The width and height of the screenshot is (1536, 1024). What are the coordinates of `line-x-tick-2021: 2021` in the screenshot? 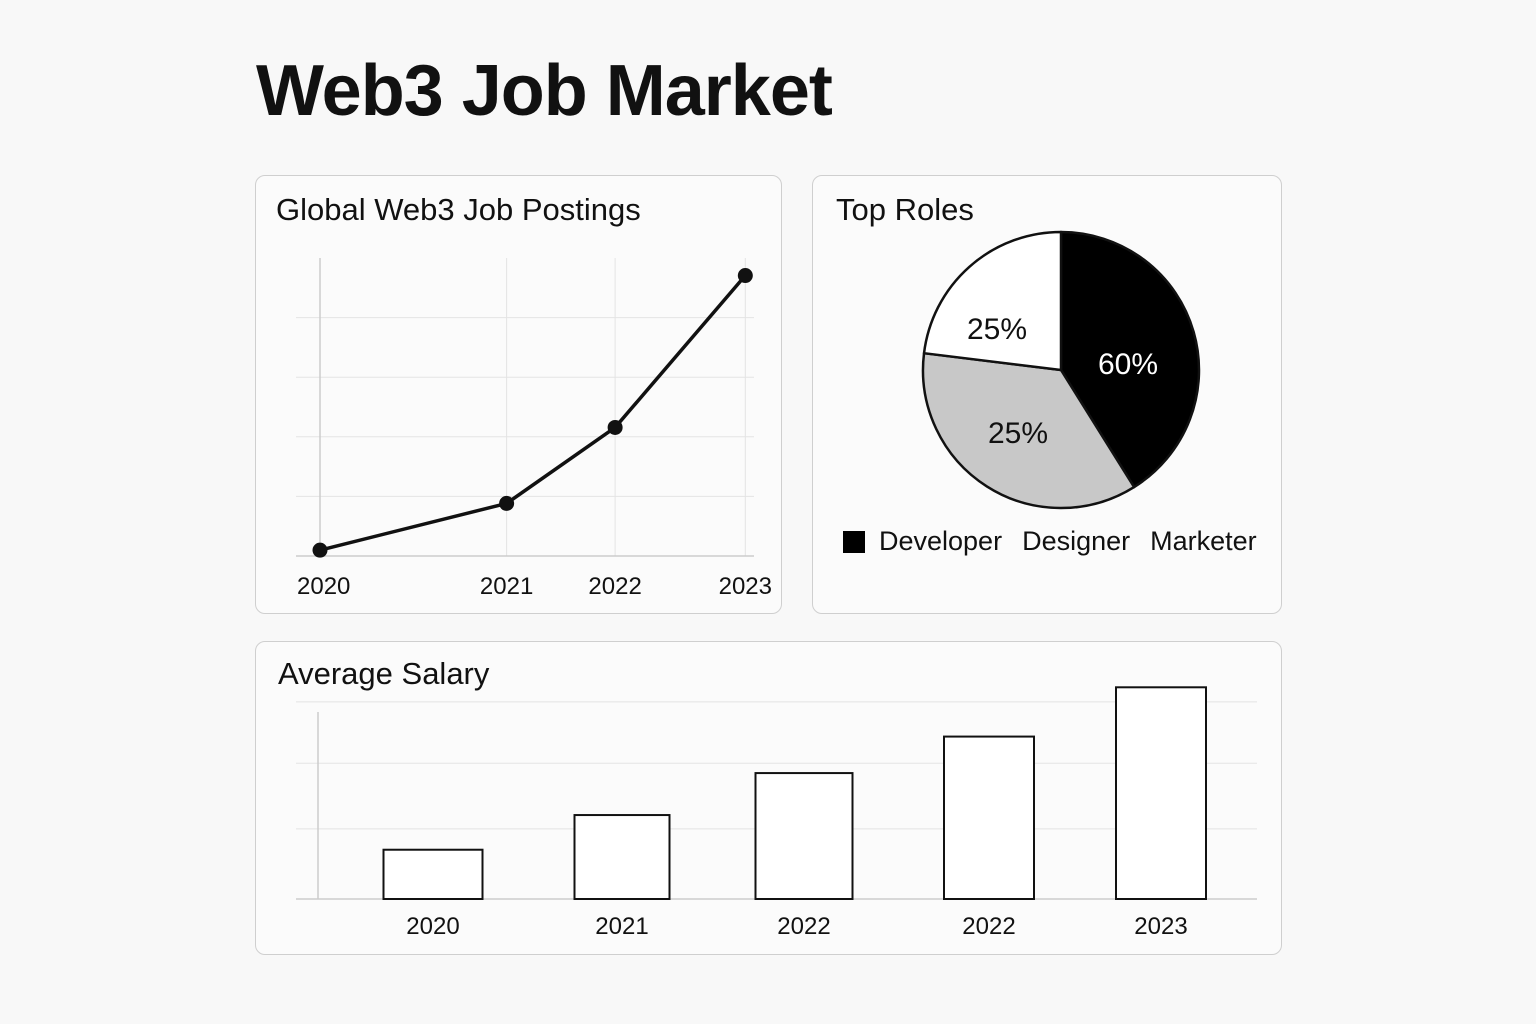 It's located at (506, 586).